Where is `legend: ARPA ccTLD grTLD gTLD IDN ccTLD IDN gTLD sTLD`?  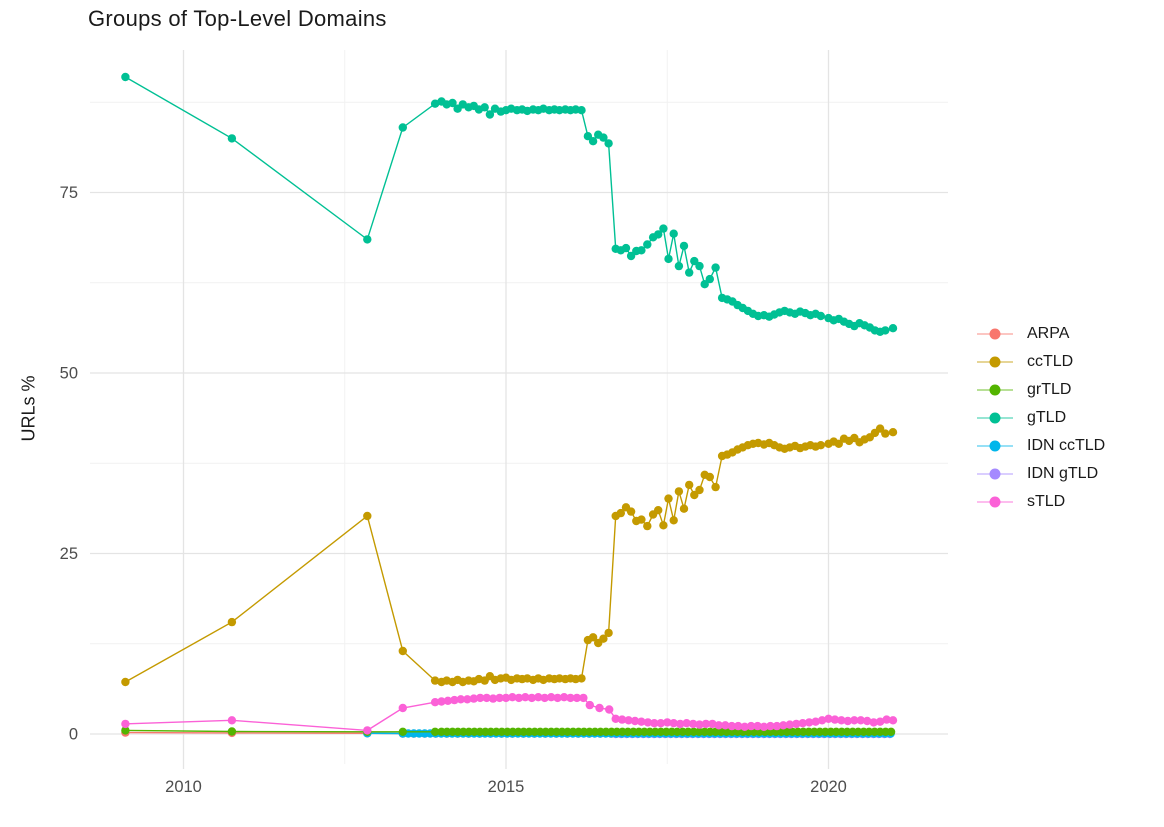 legend: ARPA ccTLD grTLD gTLD IDN ccTLD IDN gTLD sTLD is located at coordinates (1040, 418).